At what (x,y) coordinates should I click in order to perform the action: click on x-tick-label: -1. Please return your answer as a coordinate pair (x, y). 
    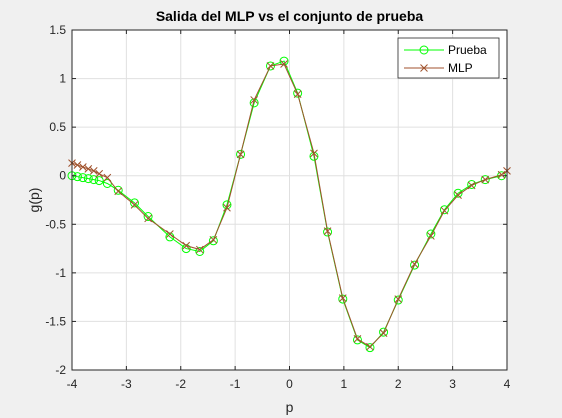
    Looking at the image, I should click on (235, 384).